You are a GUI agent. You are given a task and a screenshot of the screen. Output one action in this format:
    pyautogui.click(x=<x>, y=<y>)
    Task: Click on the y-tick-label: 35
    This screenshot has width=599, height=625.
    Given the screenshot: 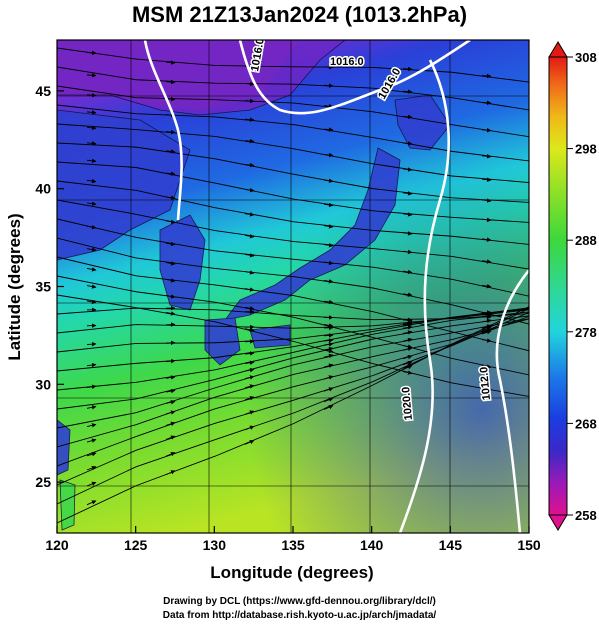 What is the action you would take?
    pyautogui.click(x=43, y=287)
    